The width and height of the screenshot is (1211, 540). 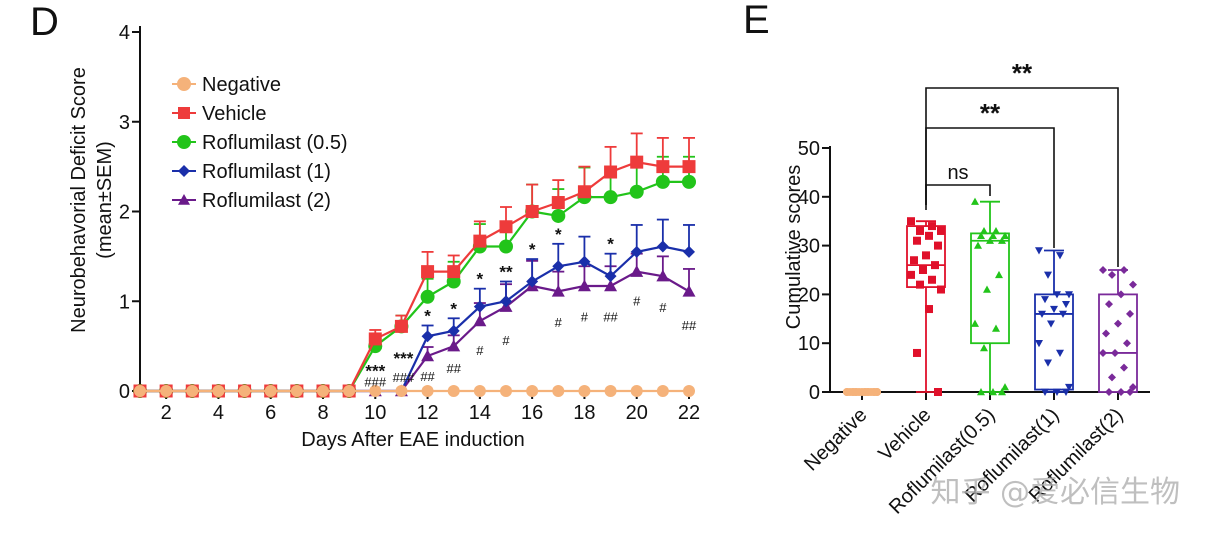 What do you see at coordinates (532, 413) in the screenshot?
I see `panel-d-x-tick-label: 16` at bounding box center [532, 413].